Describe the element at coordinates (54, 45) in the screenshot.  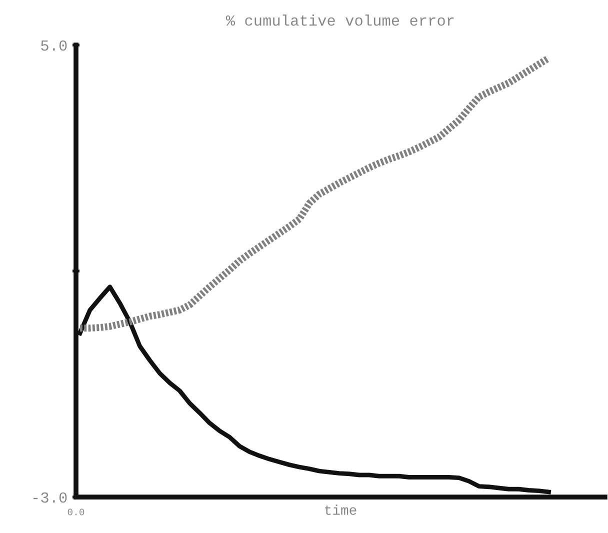
I see `y-tick-label: 5.0` at that location.